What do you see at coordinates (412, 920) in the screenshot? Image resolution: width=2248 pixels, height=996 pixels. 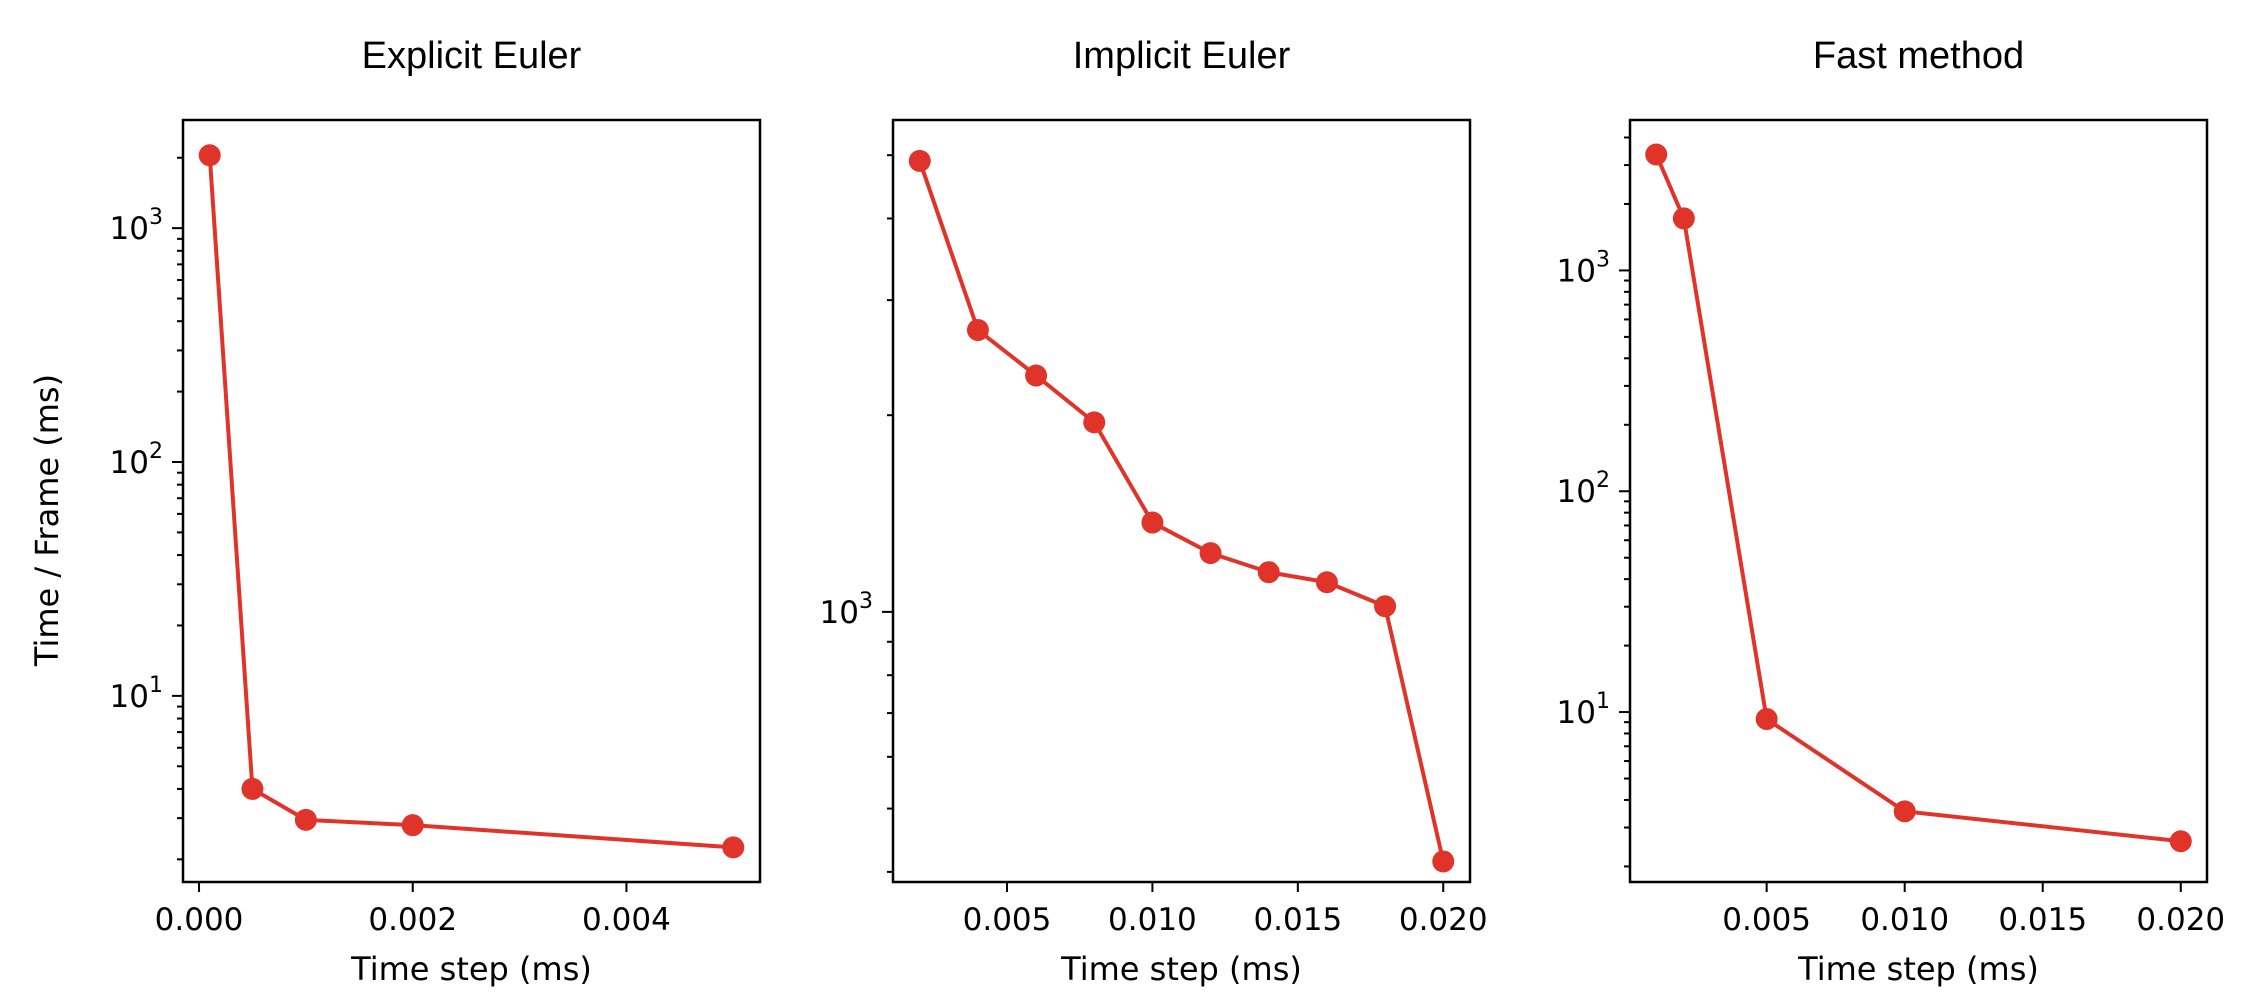 I see `x-tick-label: 0.002` at bounding box center [412, 920].